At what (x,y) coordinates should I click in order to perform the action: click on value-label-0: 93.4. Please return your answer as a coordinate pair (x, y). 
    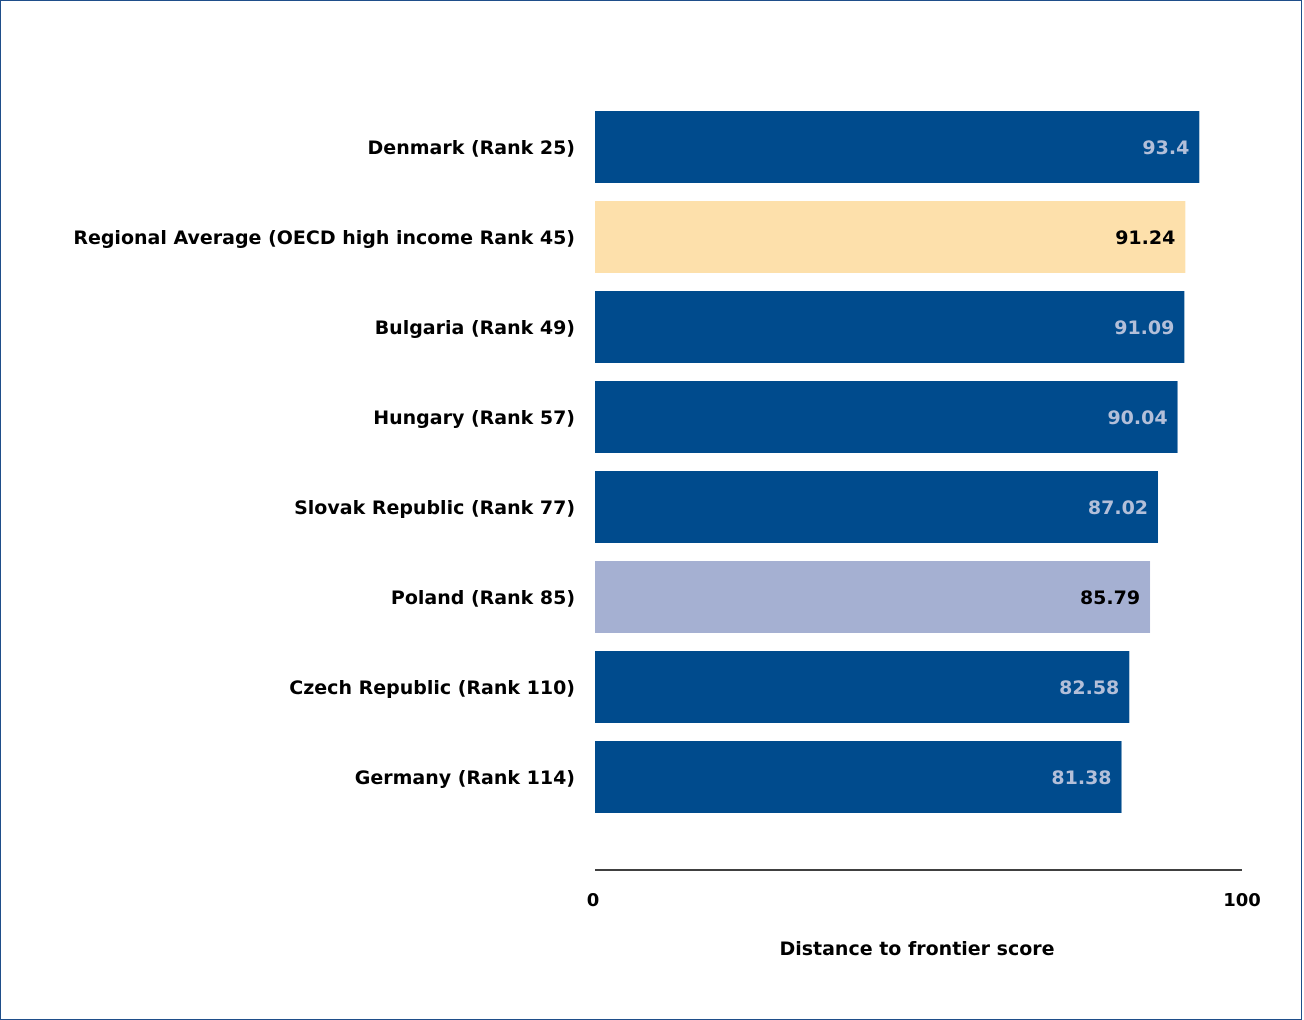
    Looking at the image, I should click on (1165, 148).